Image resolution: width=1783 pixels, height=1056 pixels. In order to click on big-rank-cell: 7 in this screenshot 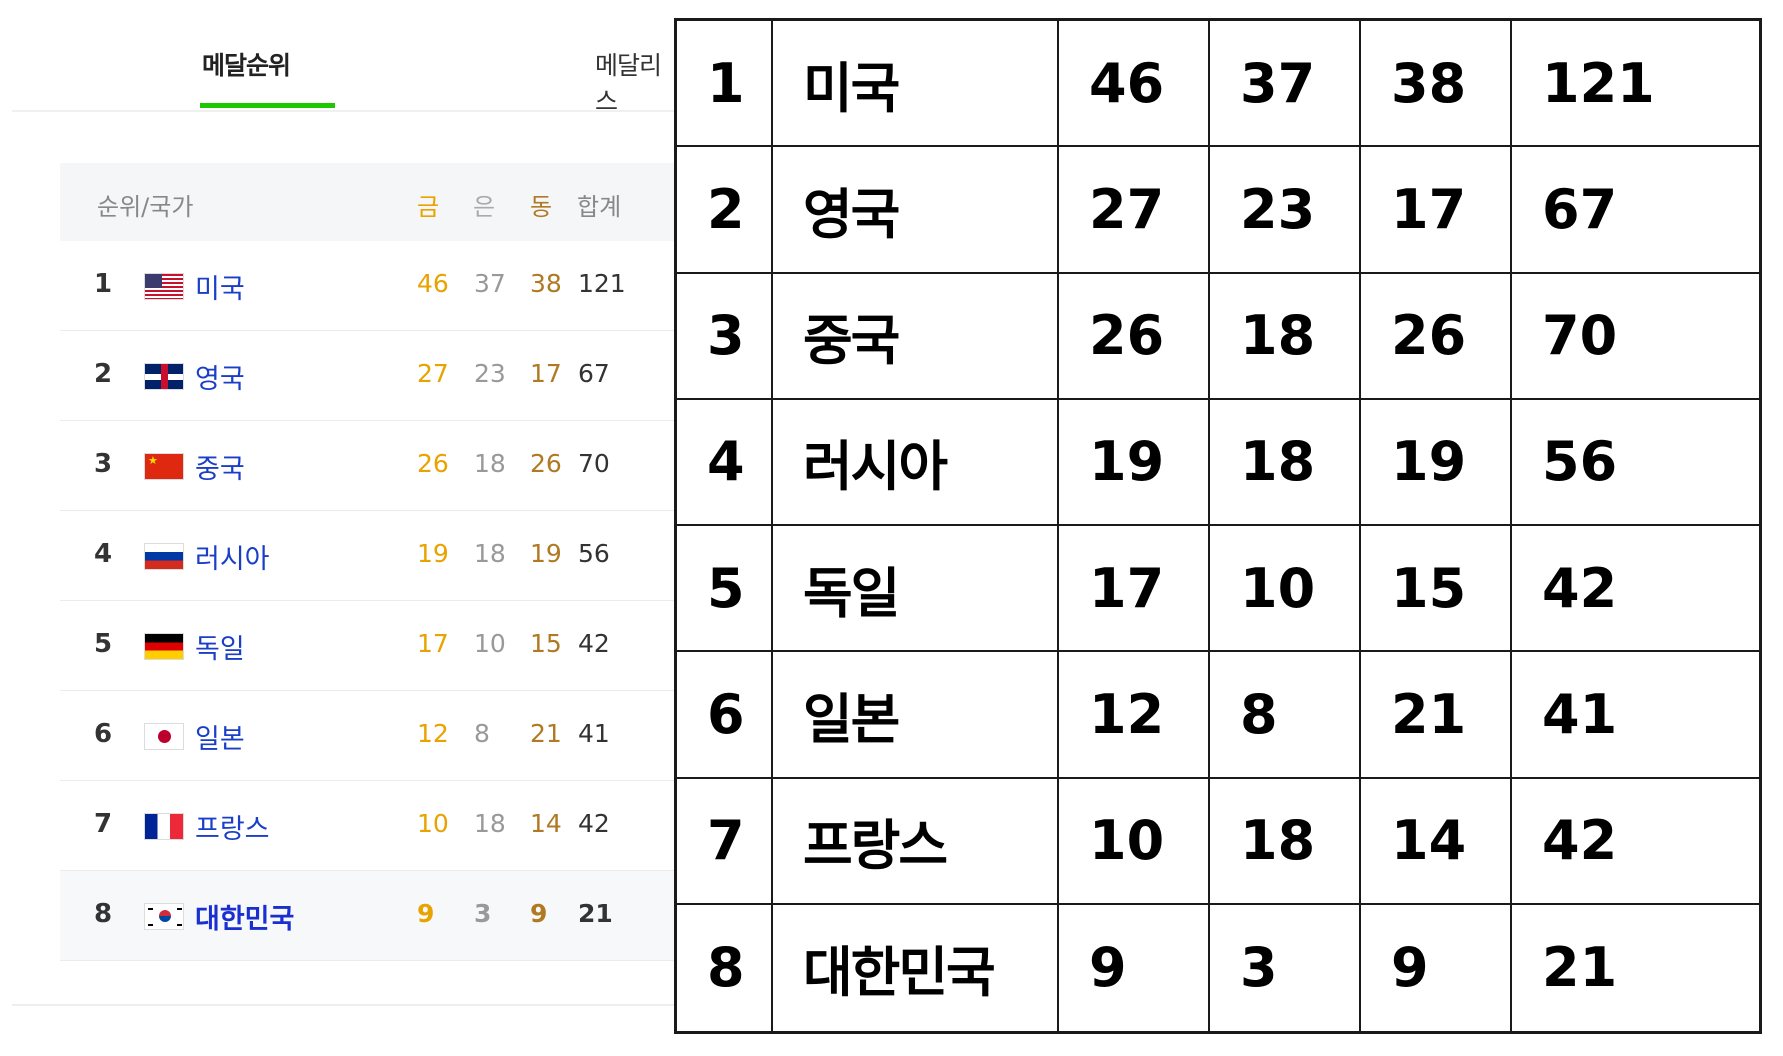, I will do `click(725, 841)`.